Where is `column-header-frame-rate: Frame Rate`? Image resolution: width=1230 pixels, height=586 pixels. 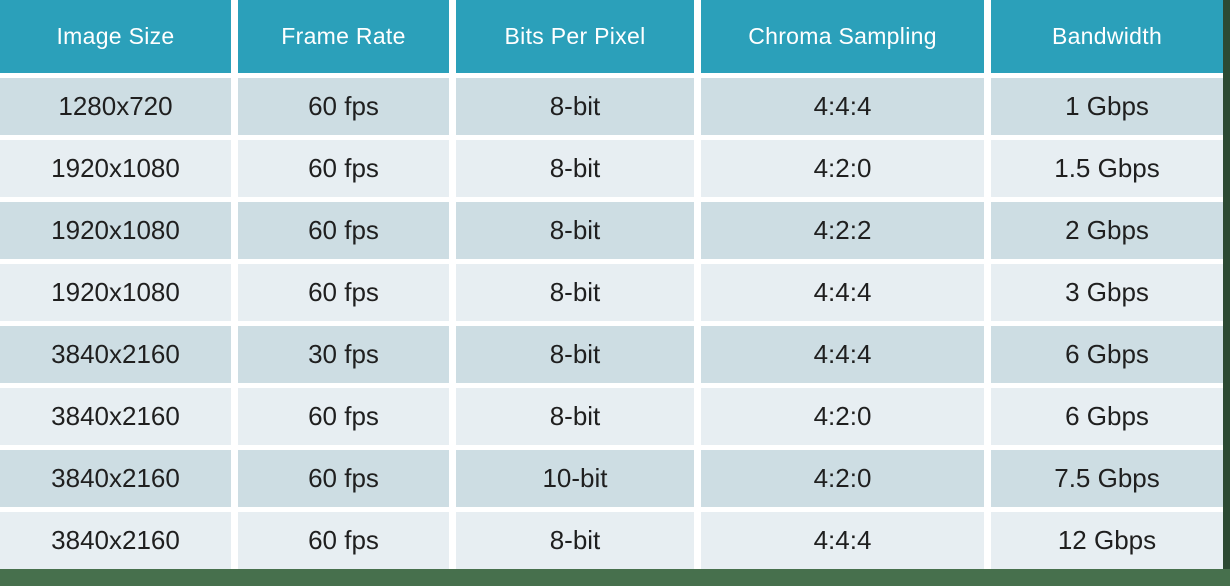
column-header-frame-rate: Frame Rate is located at coordinates (343, 36).